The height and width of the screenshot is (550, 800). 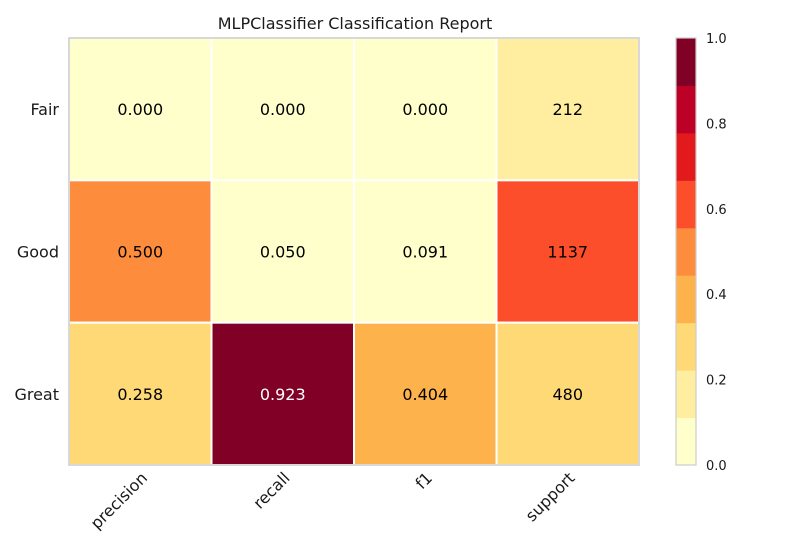 I want to click on row-label: Good, so click(x=38, y=252).